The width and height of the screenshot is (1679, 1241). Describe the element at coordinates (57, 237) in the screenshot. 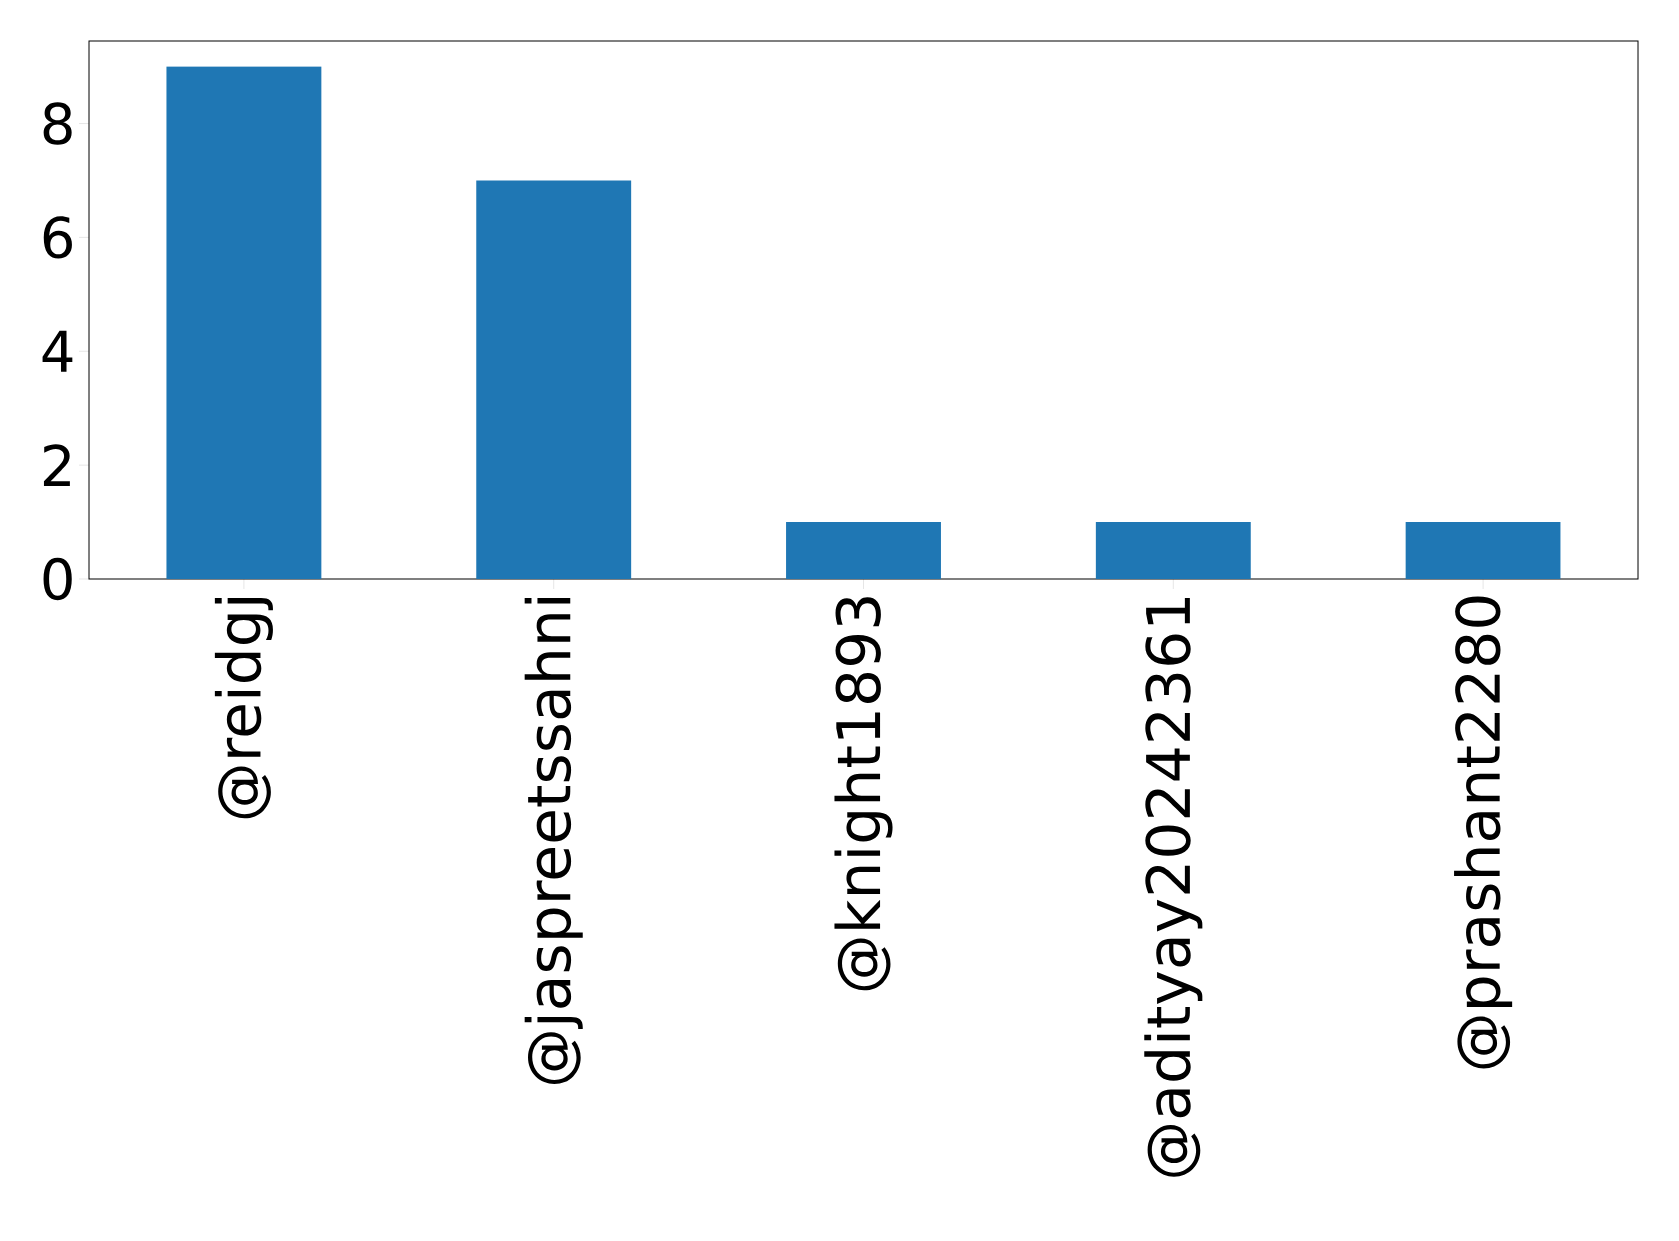

I see `y-tick-label: 6` at that location.